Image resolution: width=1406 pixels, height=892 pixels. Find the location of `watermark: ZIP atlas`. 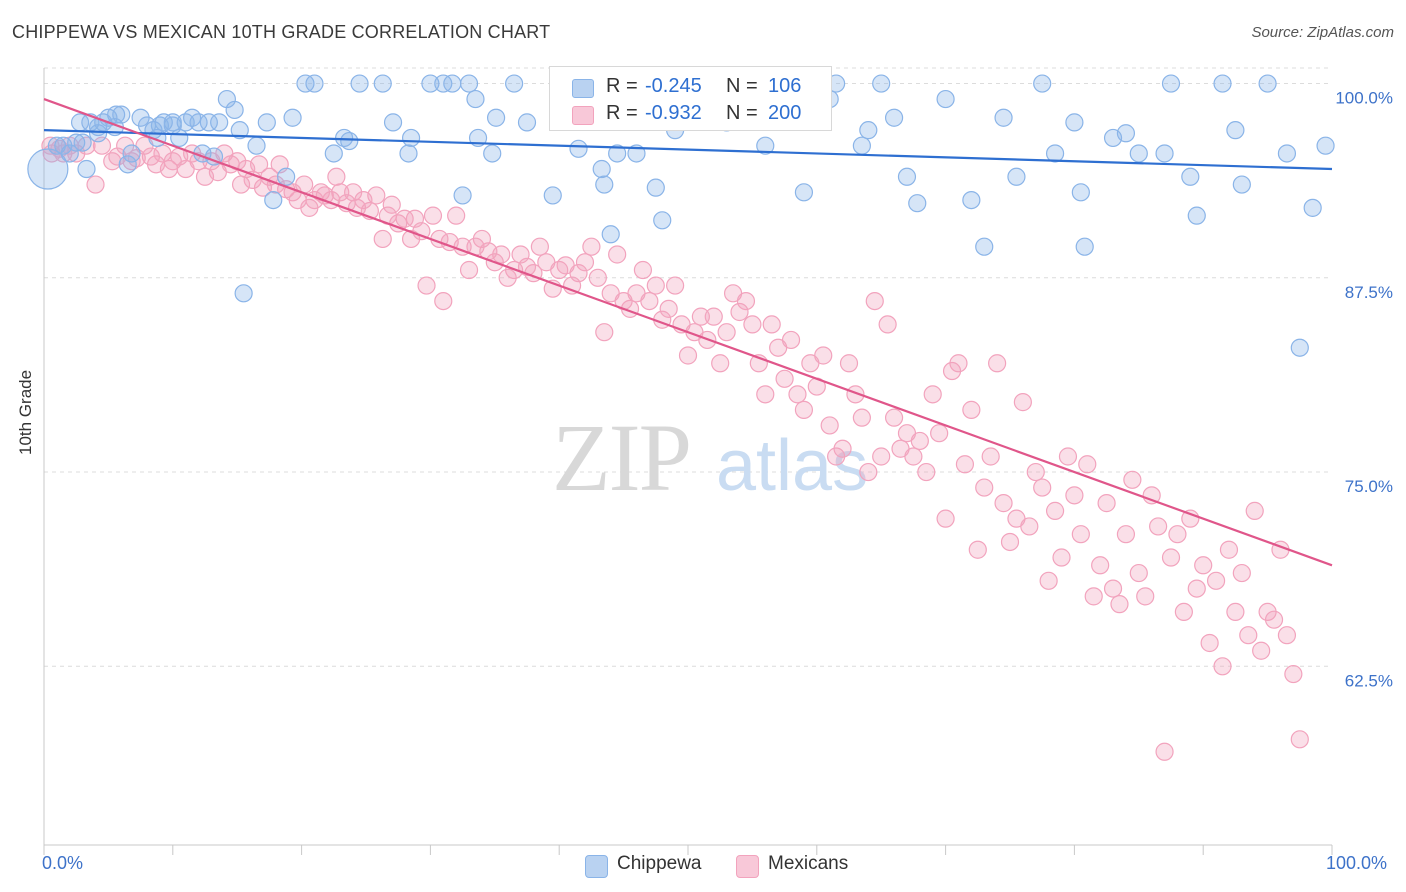

watermark: ZIP atlas is located at coordinates (710, 457).